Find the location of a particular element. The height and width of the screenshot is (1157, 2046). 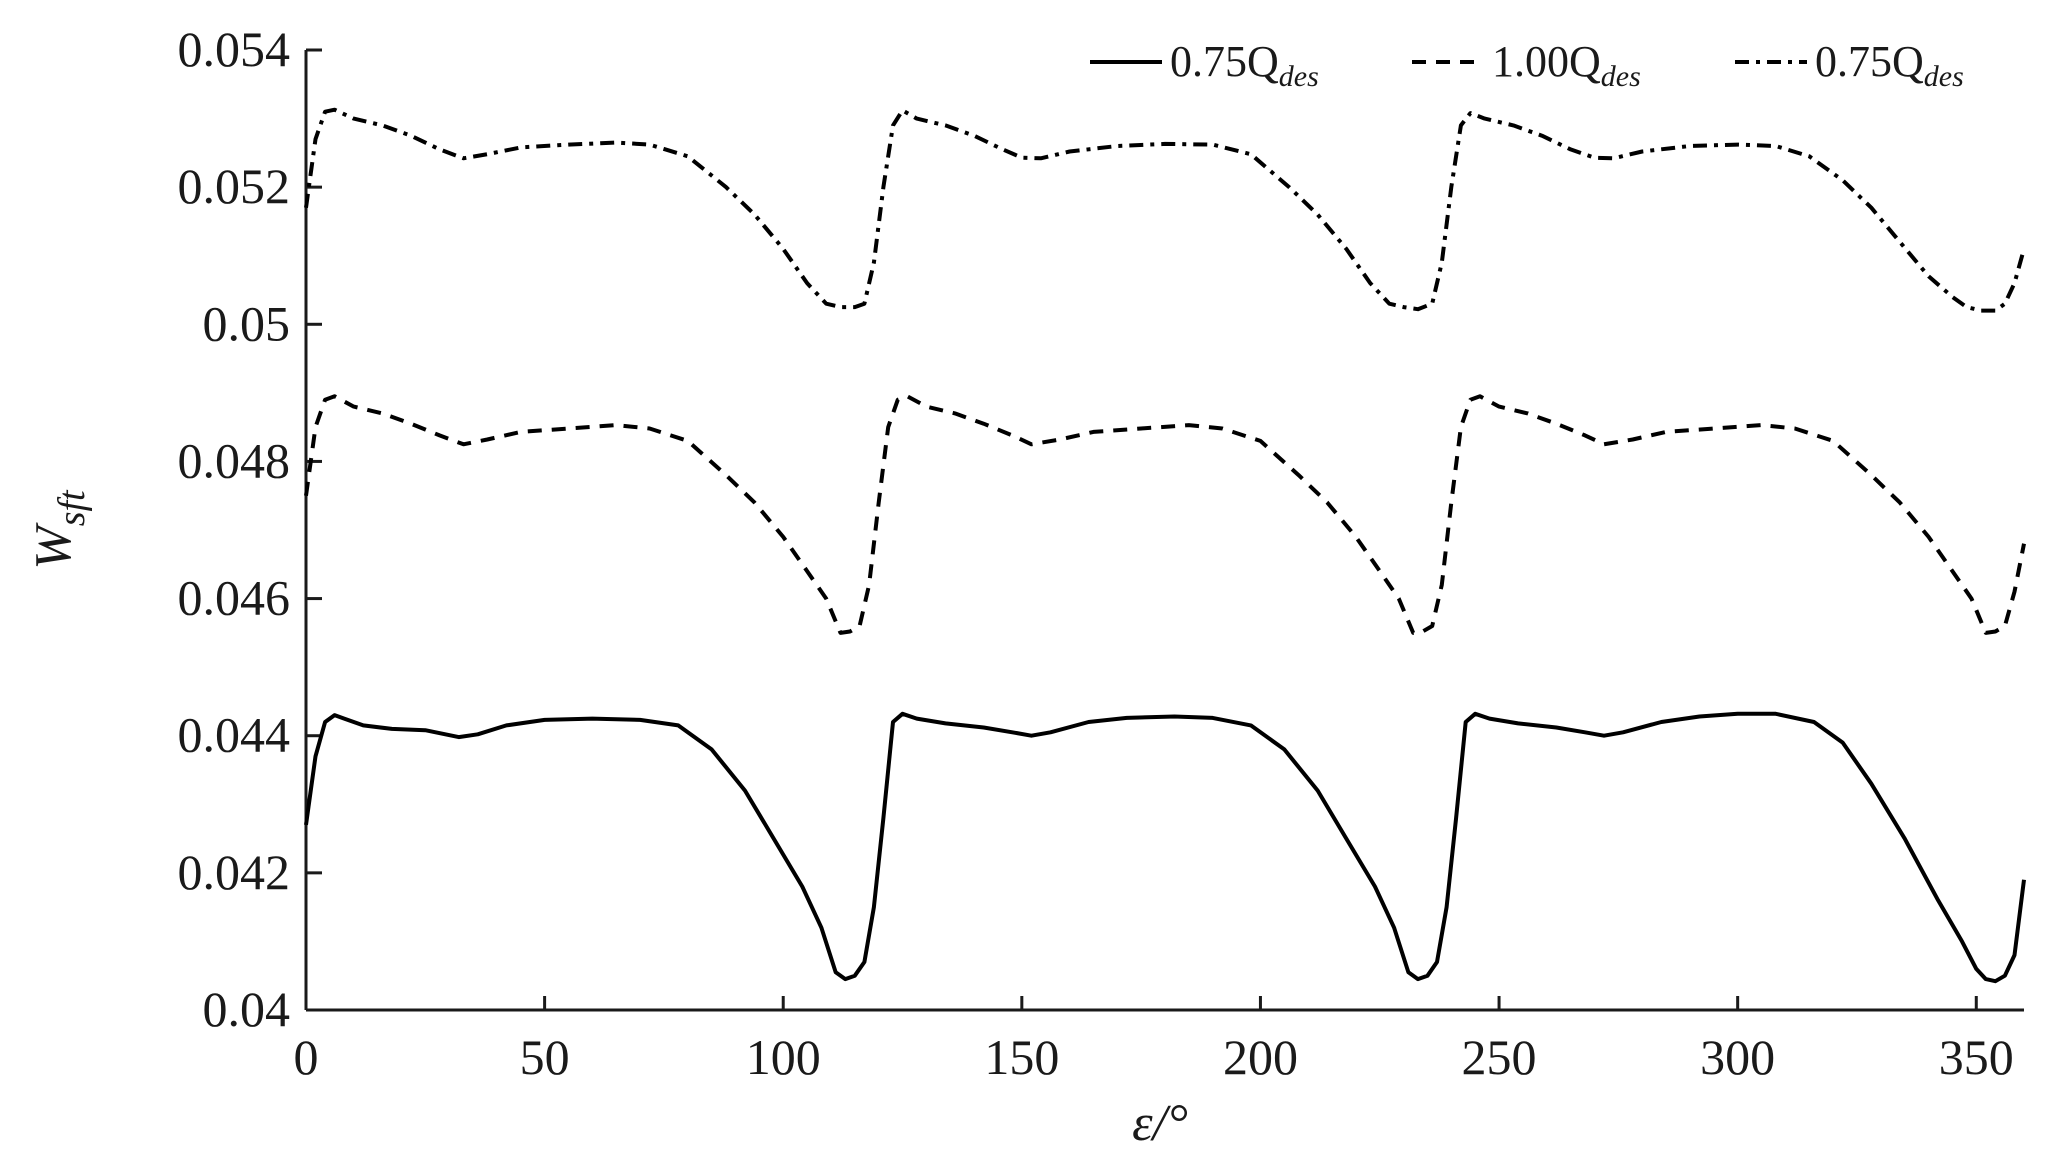

x-tick-label: 50 is located at coordinates (545, 1057).